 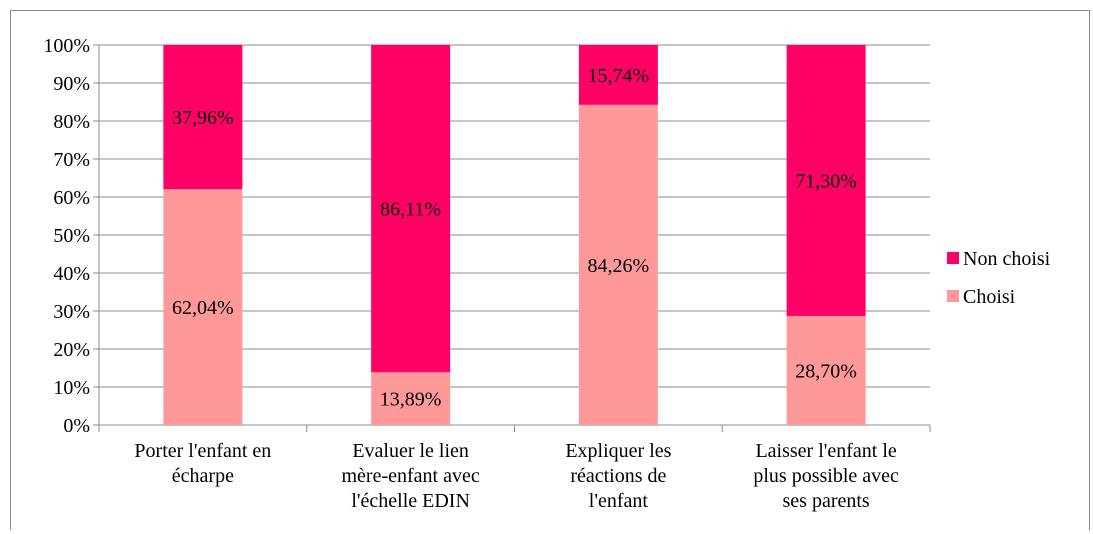 What do you see at coordinates (410, 451) in the screenshot?
I see `category-label: Evaluer le lien` at bounding box center [410, 451].